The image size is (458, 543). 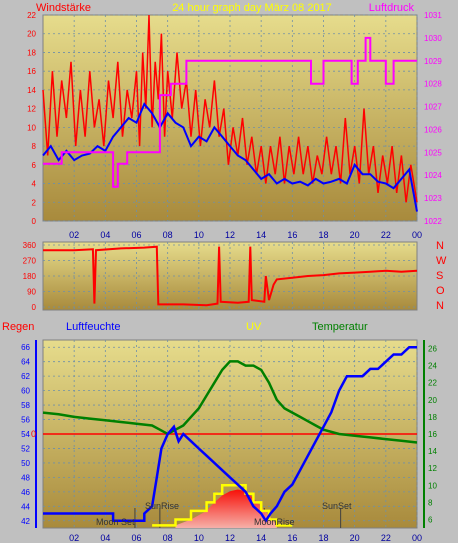 What do you see at coordinates (355, 235) in the screenshot?
I see `panel1-x-tick-label: 20` at bounding box center [355, 235].